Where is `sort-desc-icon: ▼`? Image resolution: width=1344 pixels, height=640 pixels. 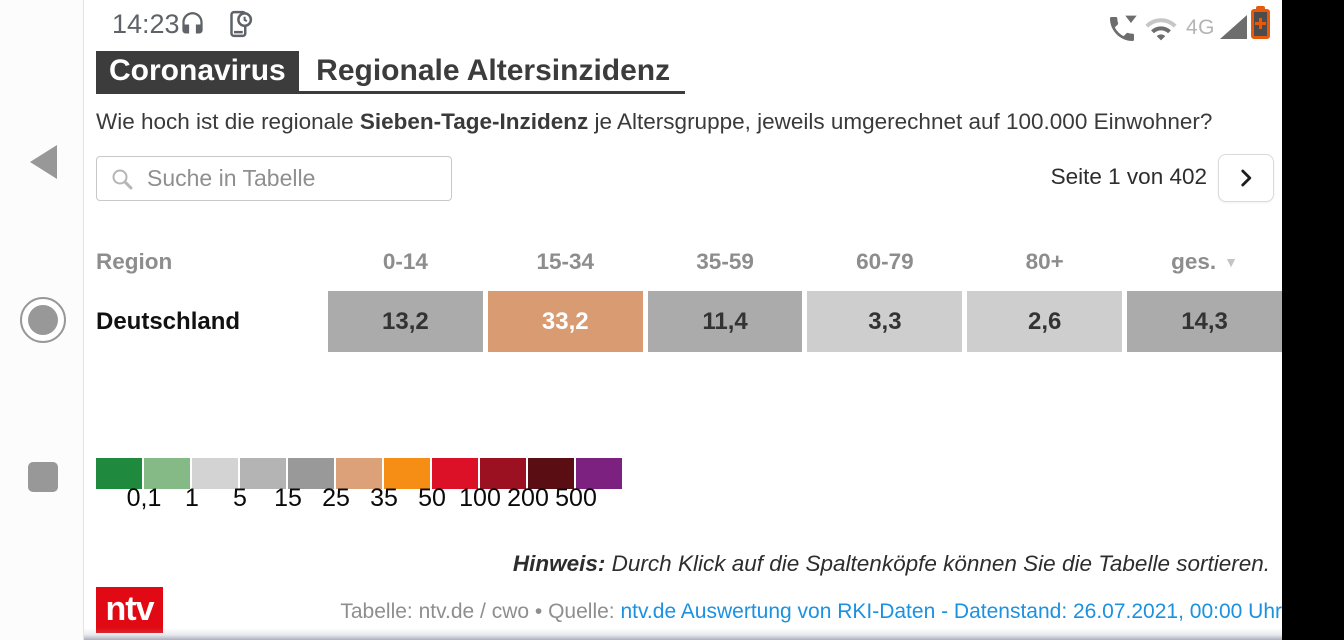 sort-desc-icon: ▼ is located at coordinates (1231, 262).